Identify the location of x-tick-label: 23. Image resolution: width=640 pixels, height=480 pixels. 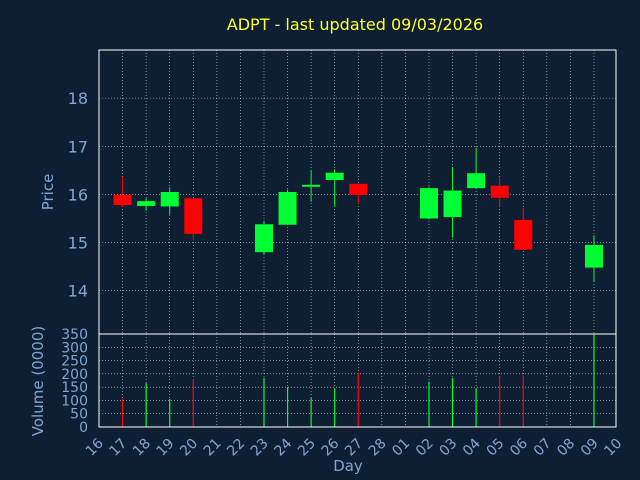
(260, 448).